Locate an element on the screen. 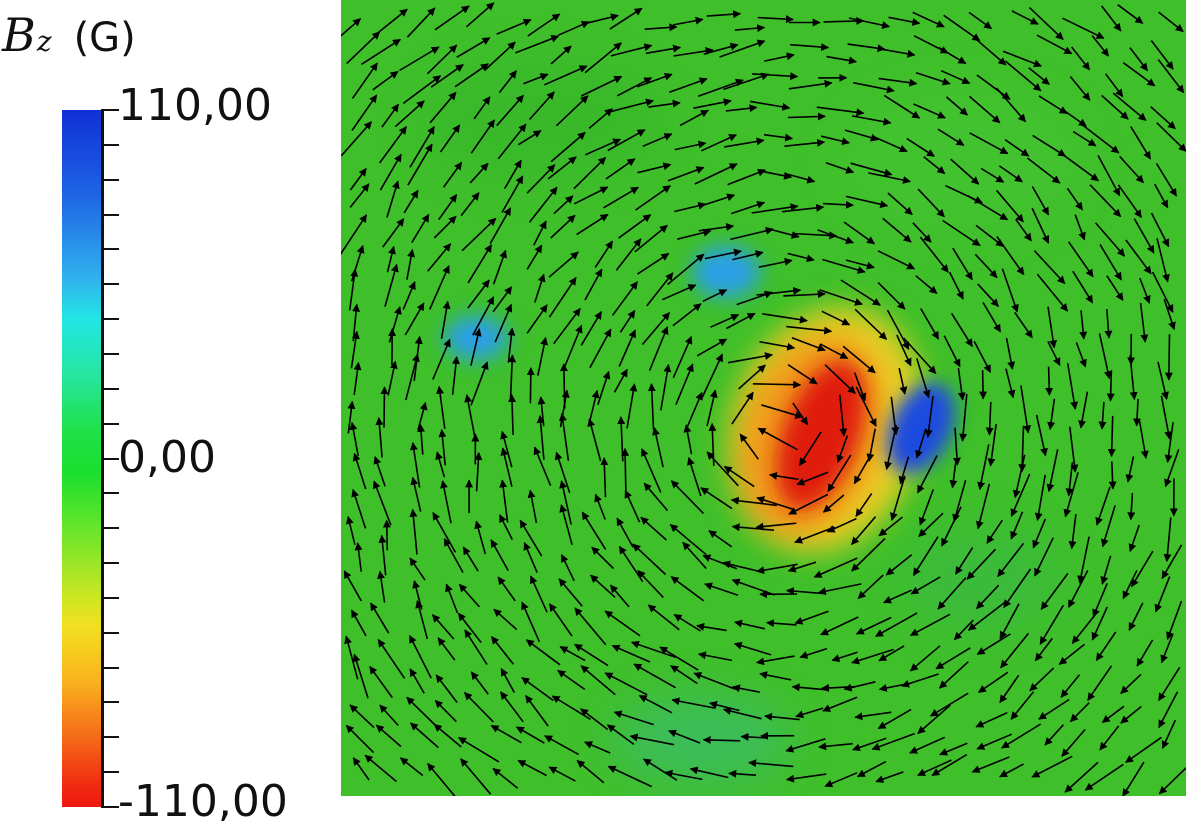  positive-feature-left is located at coordinates (476, 338).